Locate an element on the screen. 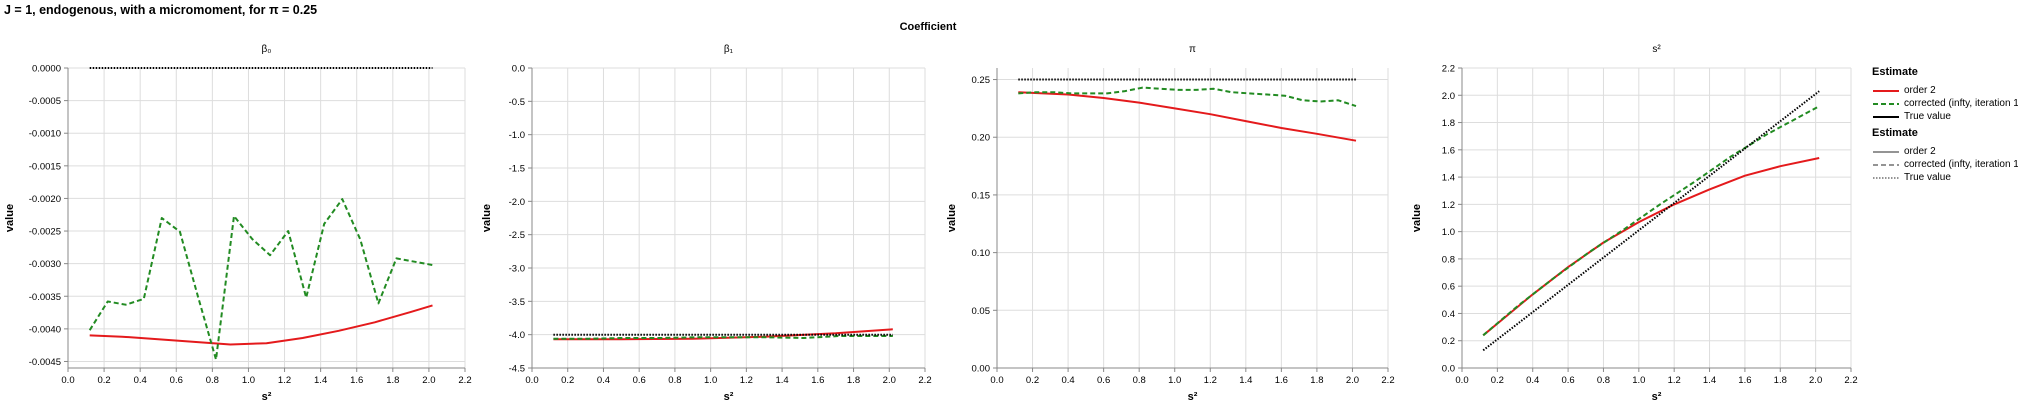  y-tick-label: 0.4 is located at coordinates (1448, 314).